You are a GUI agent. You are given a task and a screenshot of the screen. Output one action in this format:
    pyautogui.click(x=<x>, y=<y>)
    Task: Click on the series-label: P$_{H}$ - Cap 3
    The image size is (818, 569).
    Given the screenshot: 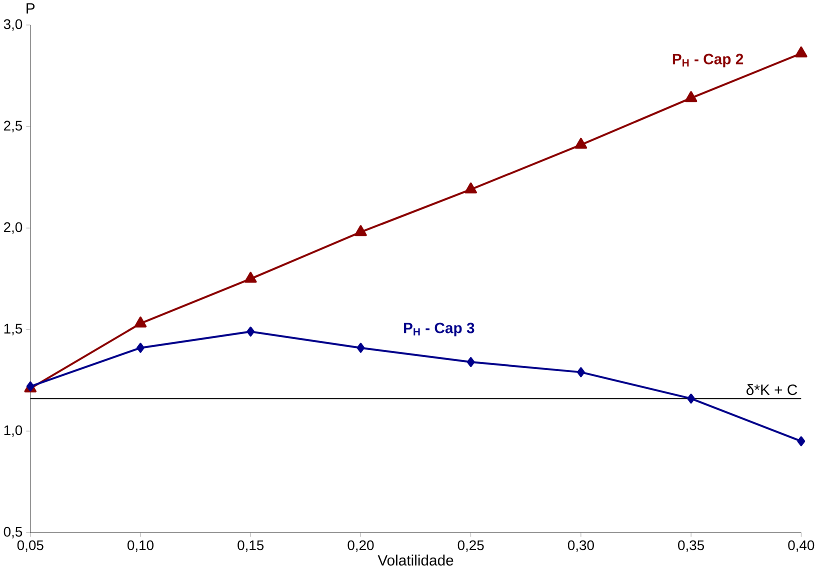 What is the action you would take?
    pyautogui.click(x=439, y=329)
    